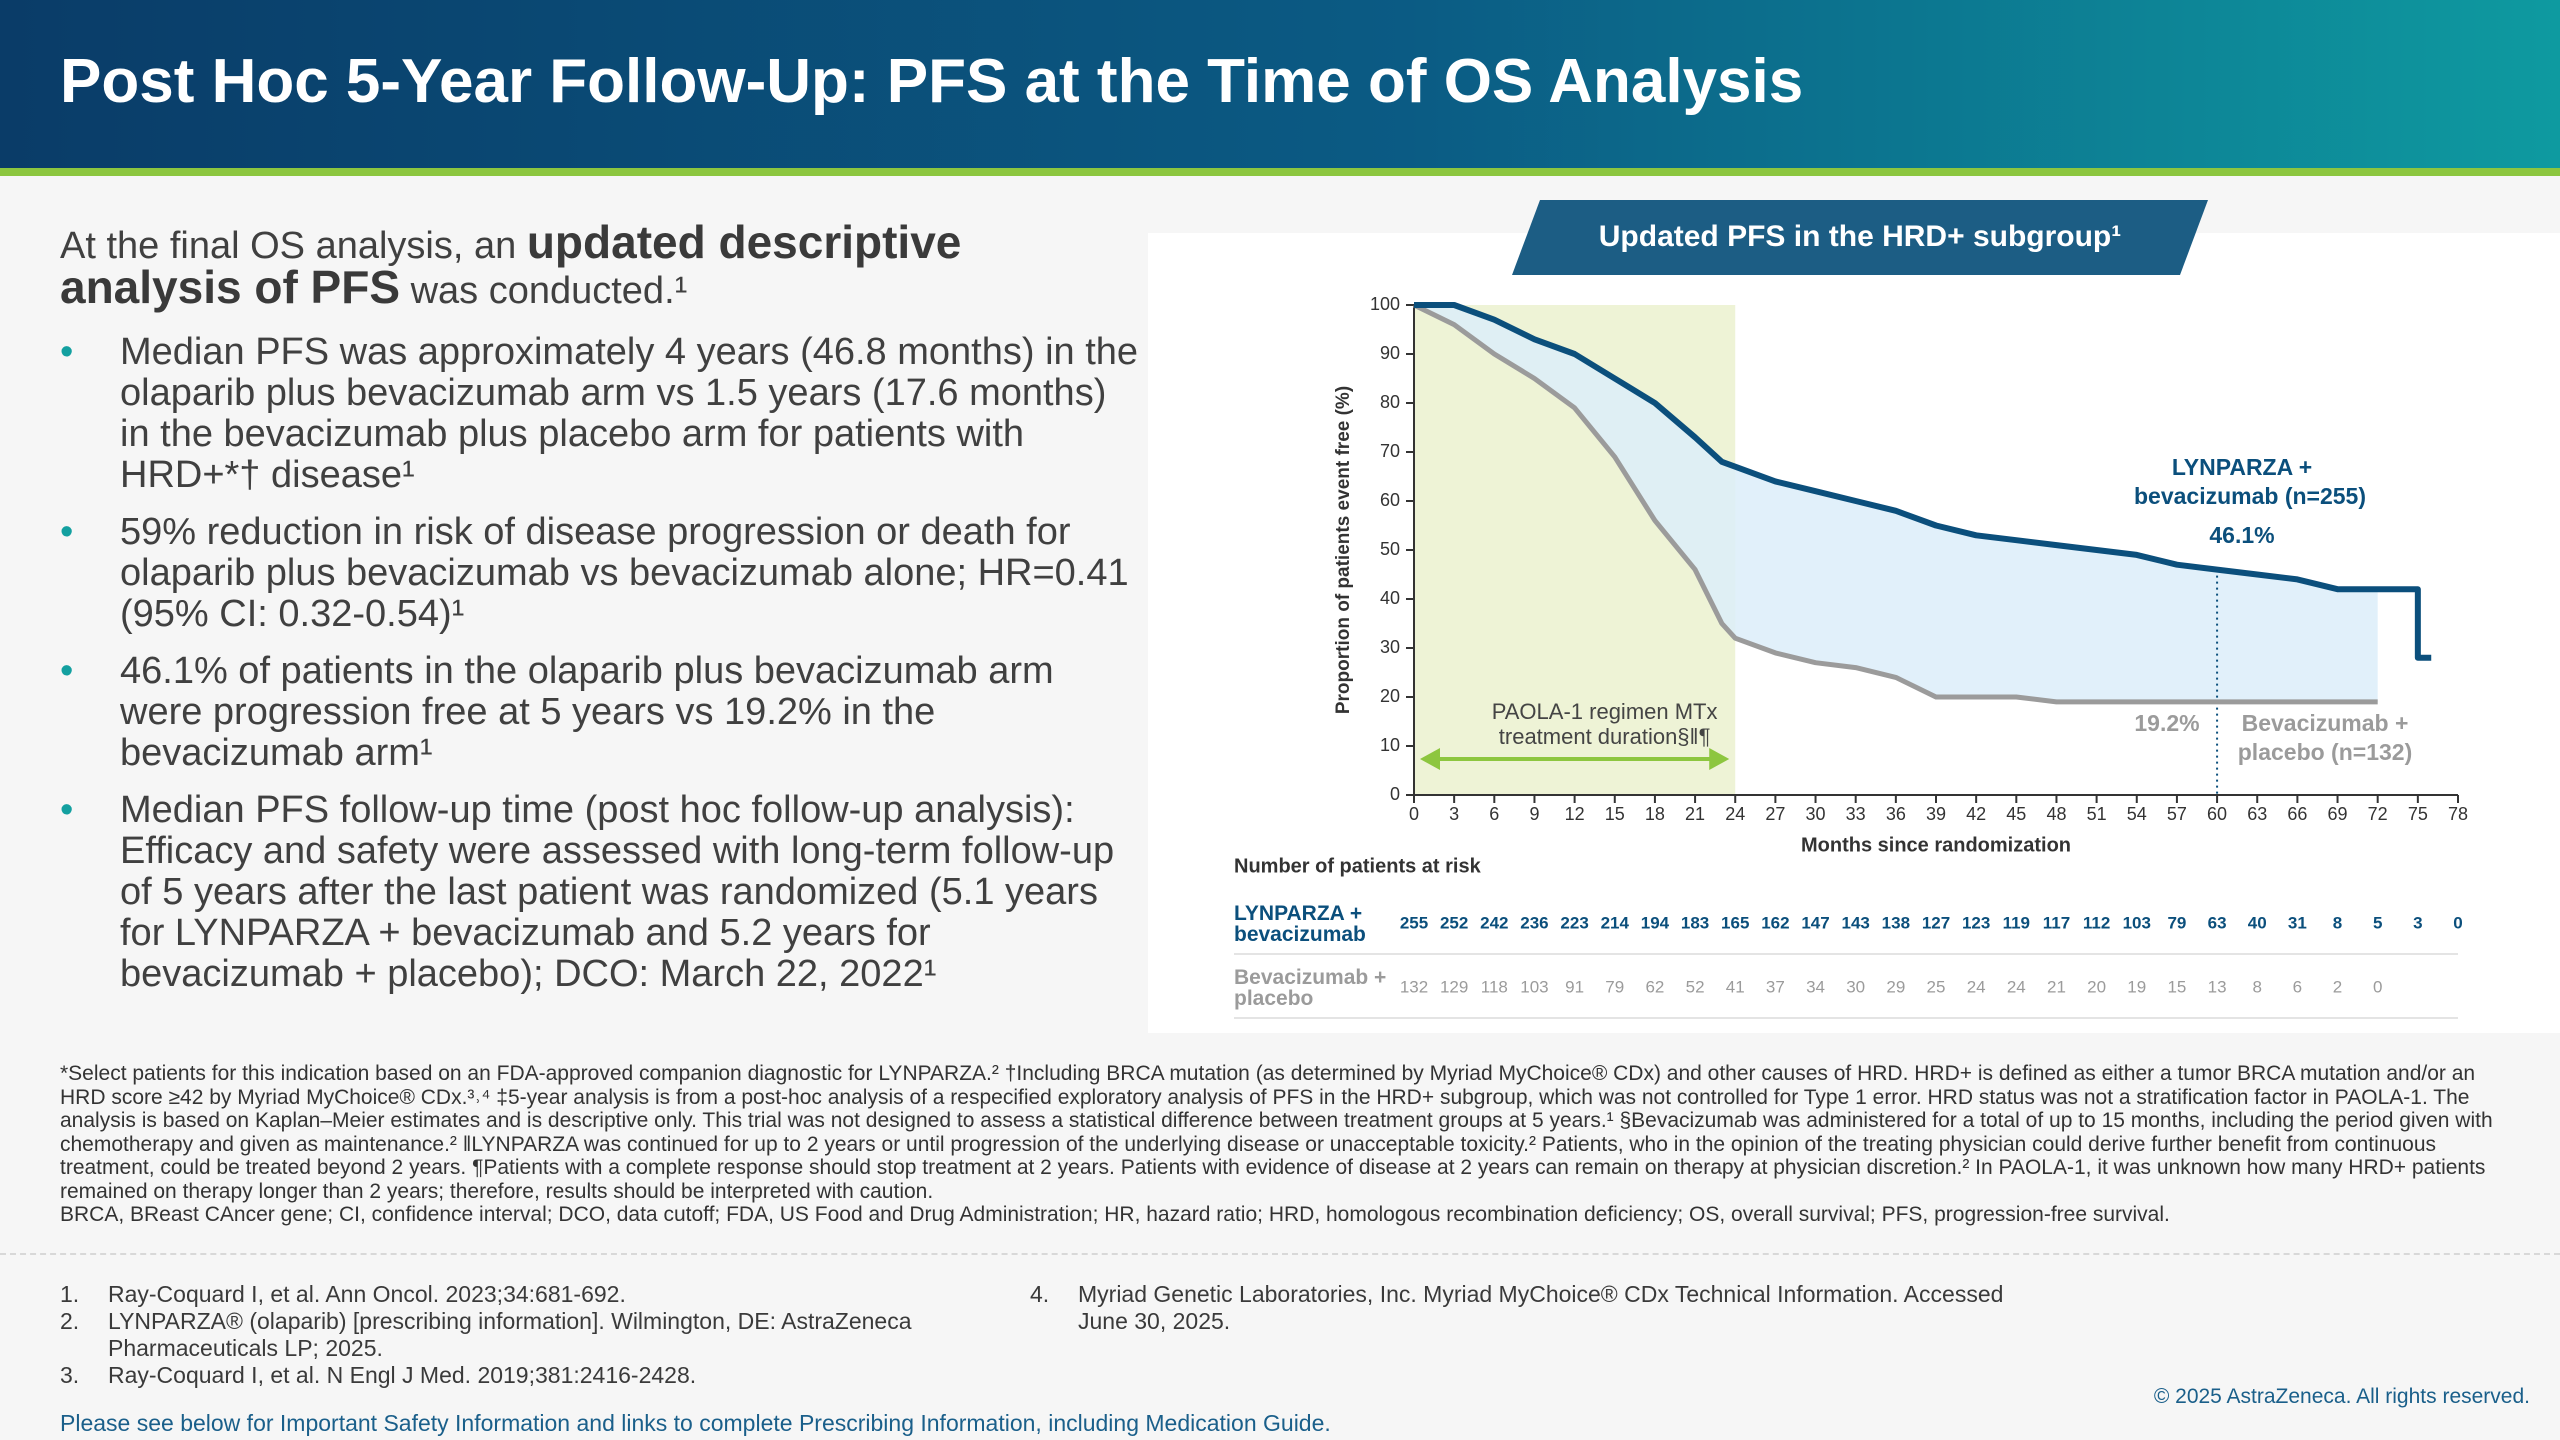  What do you see at coordinates (2297, 922) in the screenshot?
I see `risk-count: 31` at bounding box center [2297, 922].